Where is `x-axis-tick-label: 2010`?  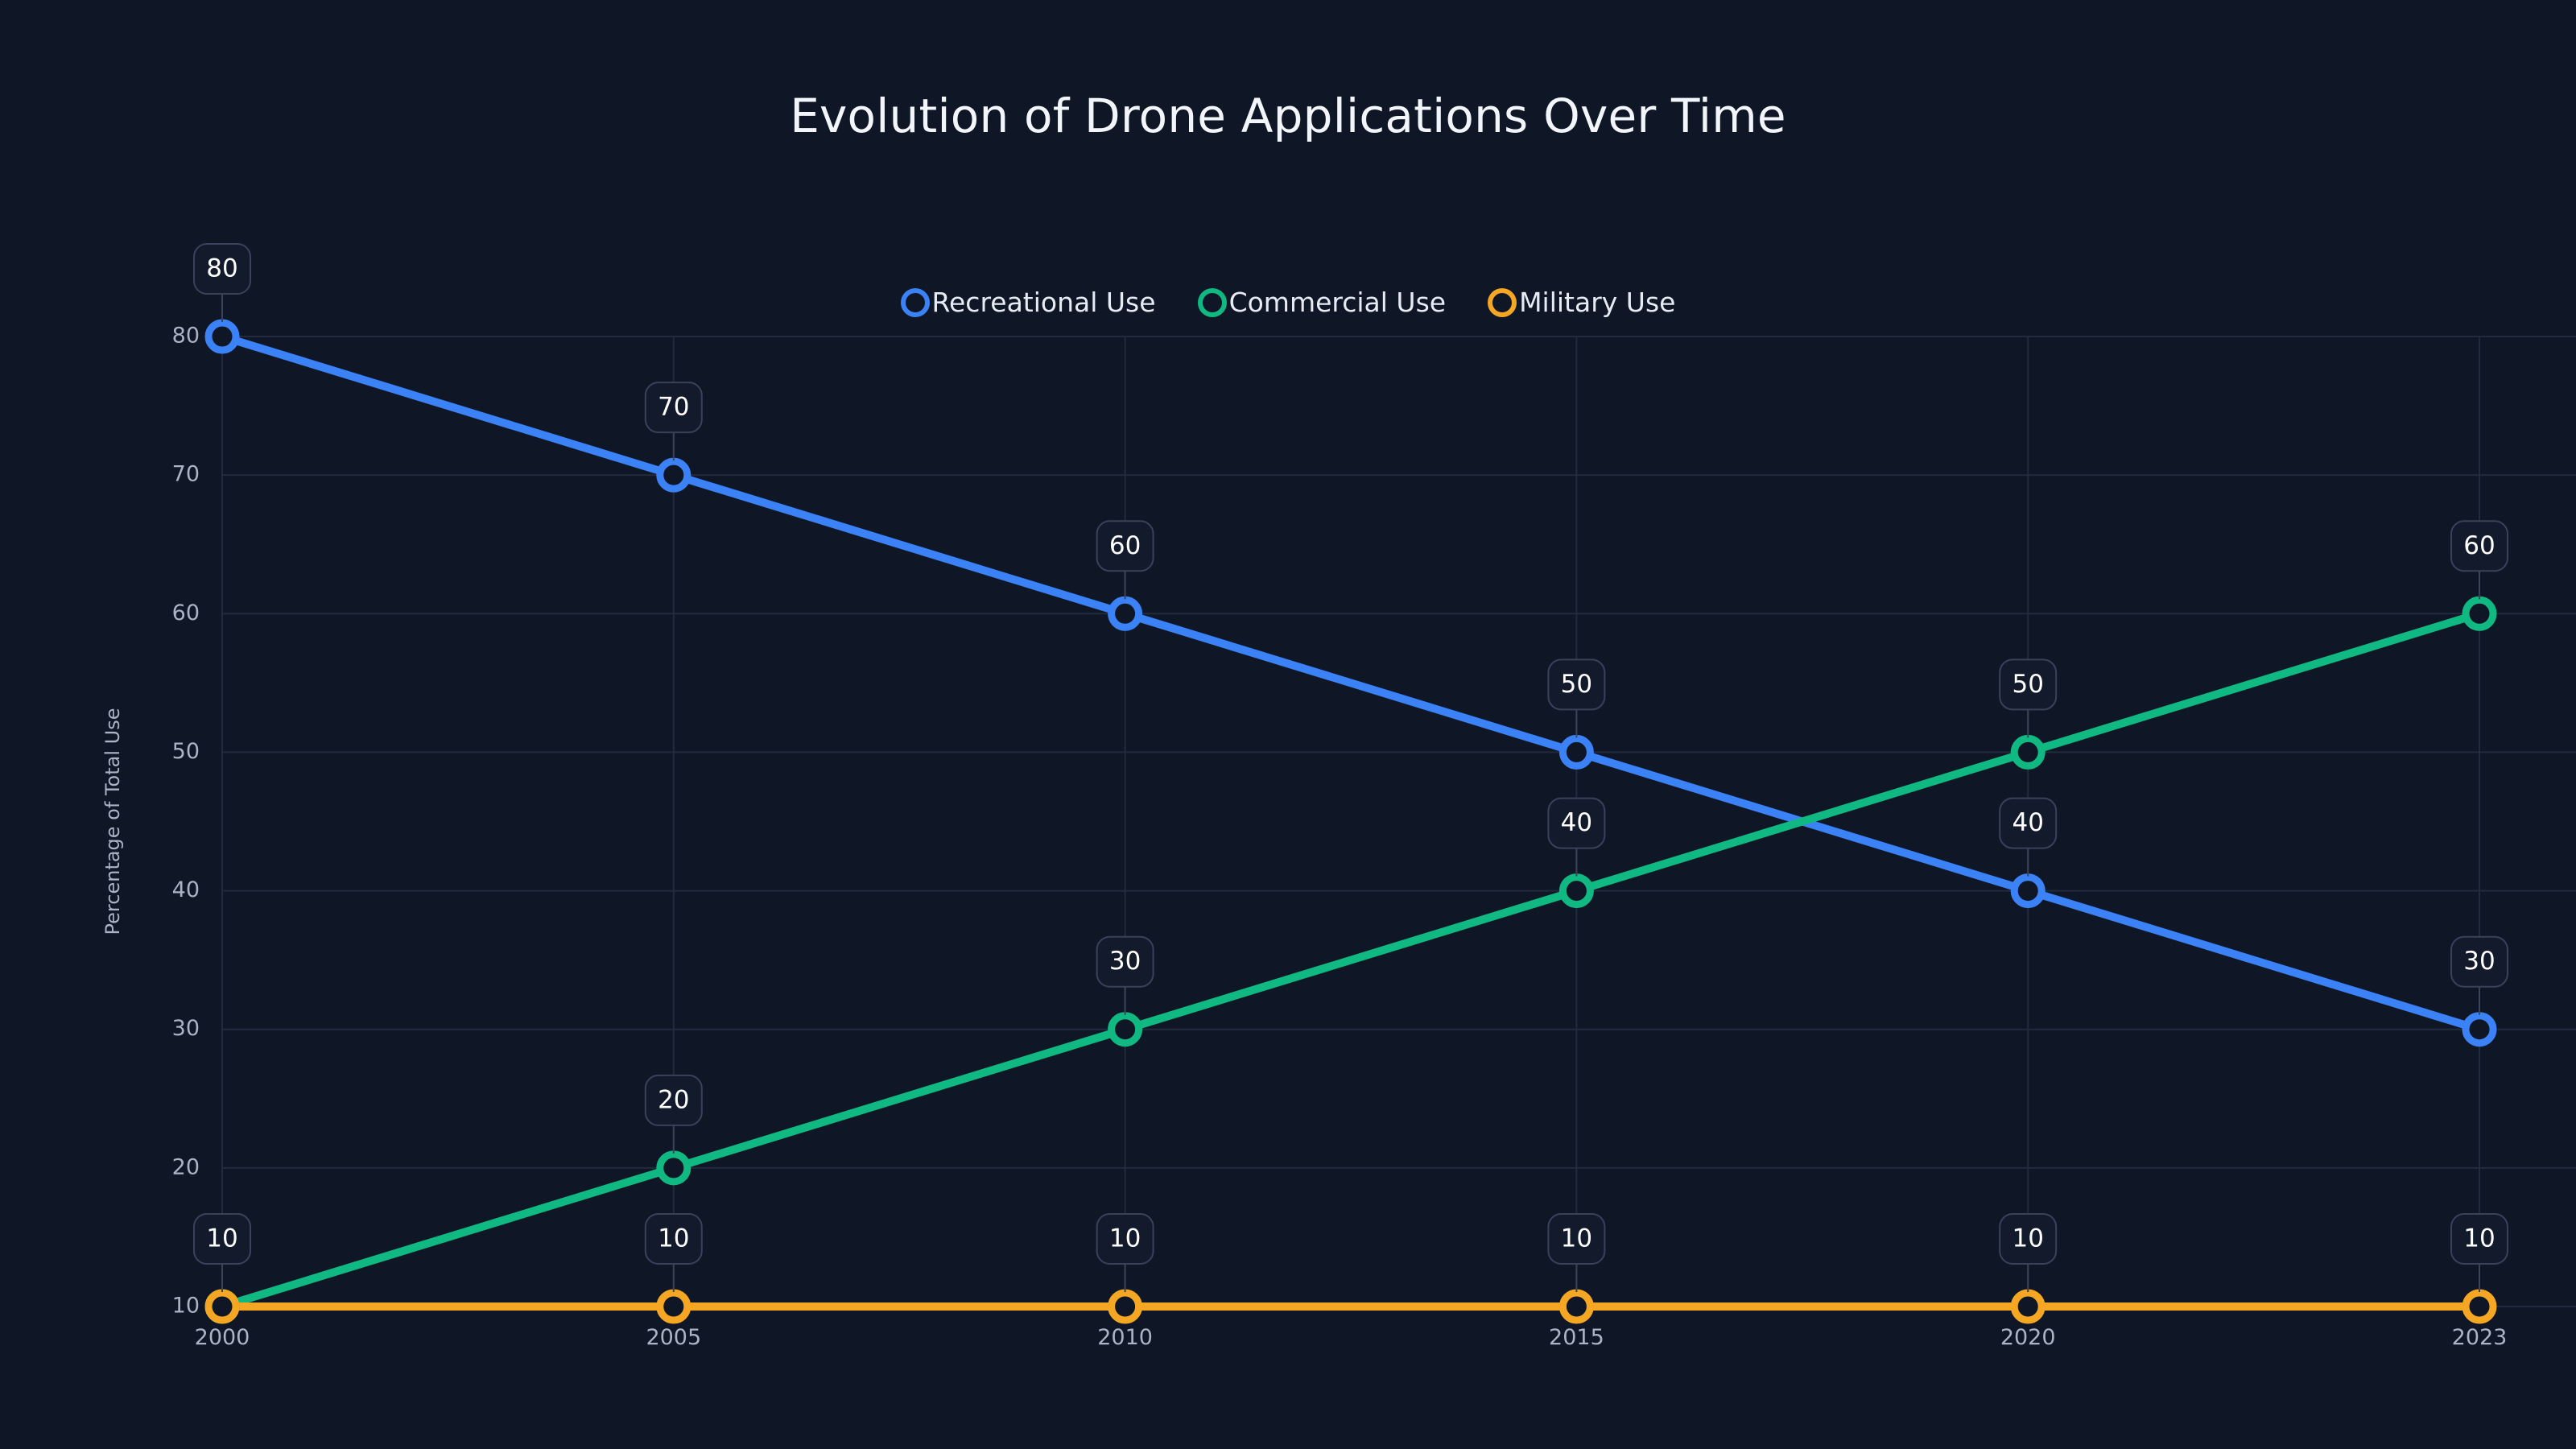
x-axis-tick-label: 2010 is located at coordinates (1125, 1337).